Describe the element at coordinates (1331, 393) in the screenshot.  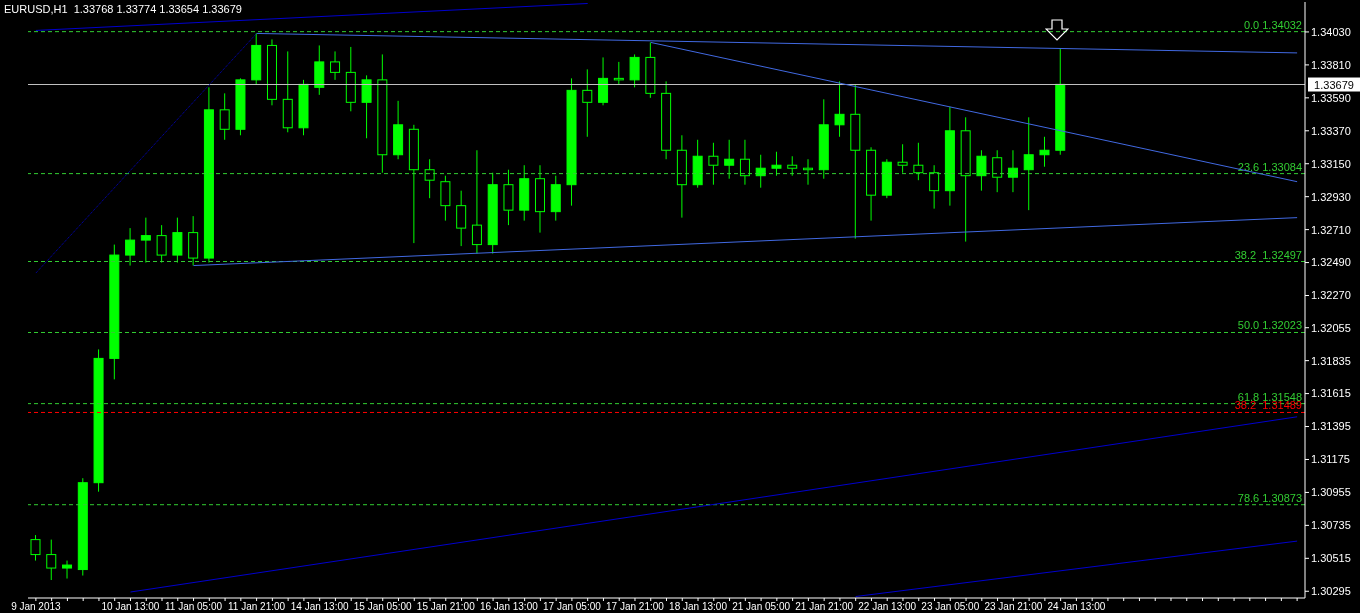
I see `y-tick-label: 1.31615` at that location.